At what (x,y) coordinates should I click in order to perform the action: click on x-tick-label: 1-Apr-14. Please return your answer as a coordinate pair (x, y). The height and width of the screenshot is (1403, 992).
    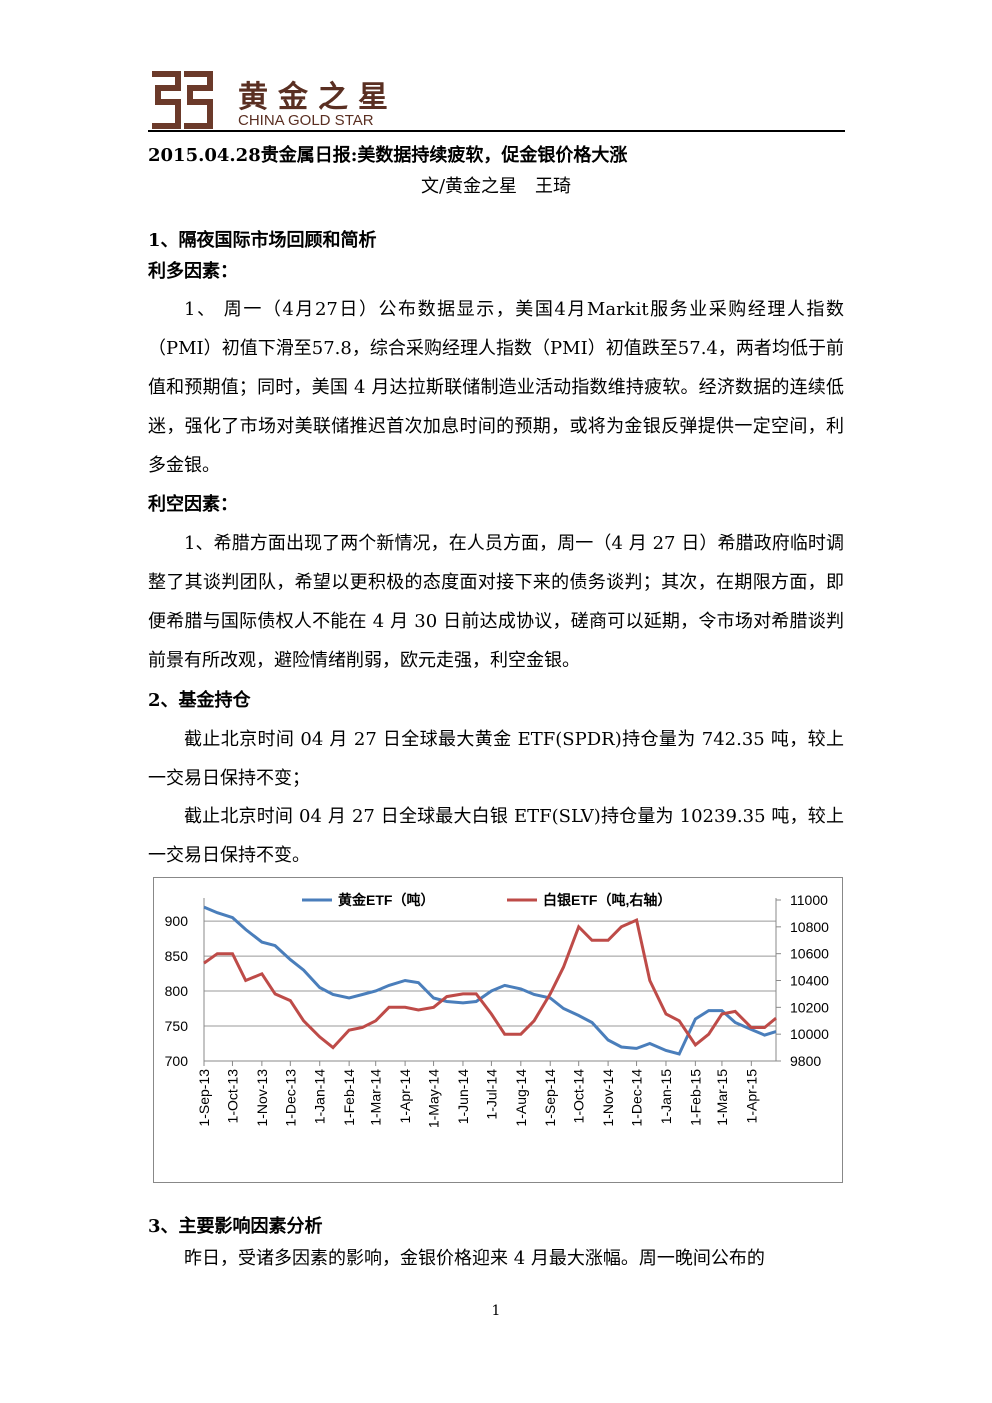
    Looking at the image, I should click on (405, 1096).